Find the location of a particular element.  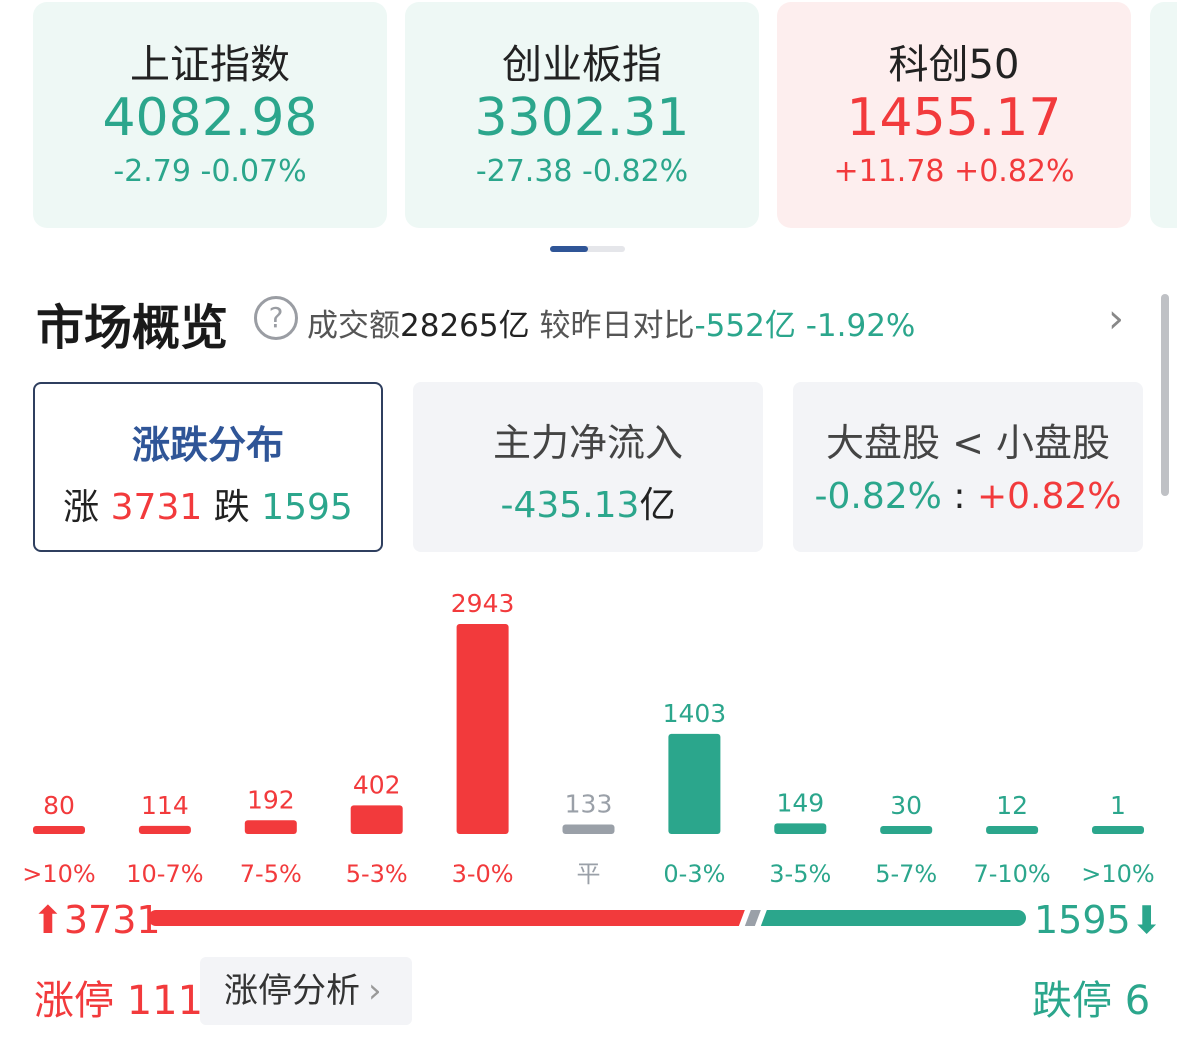

tab-distribution: 涨跌分布 涨 3731 跌 1595 is located at coordinates (208, 467).